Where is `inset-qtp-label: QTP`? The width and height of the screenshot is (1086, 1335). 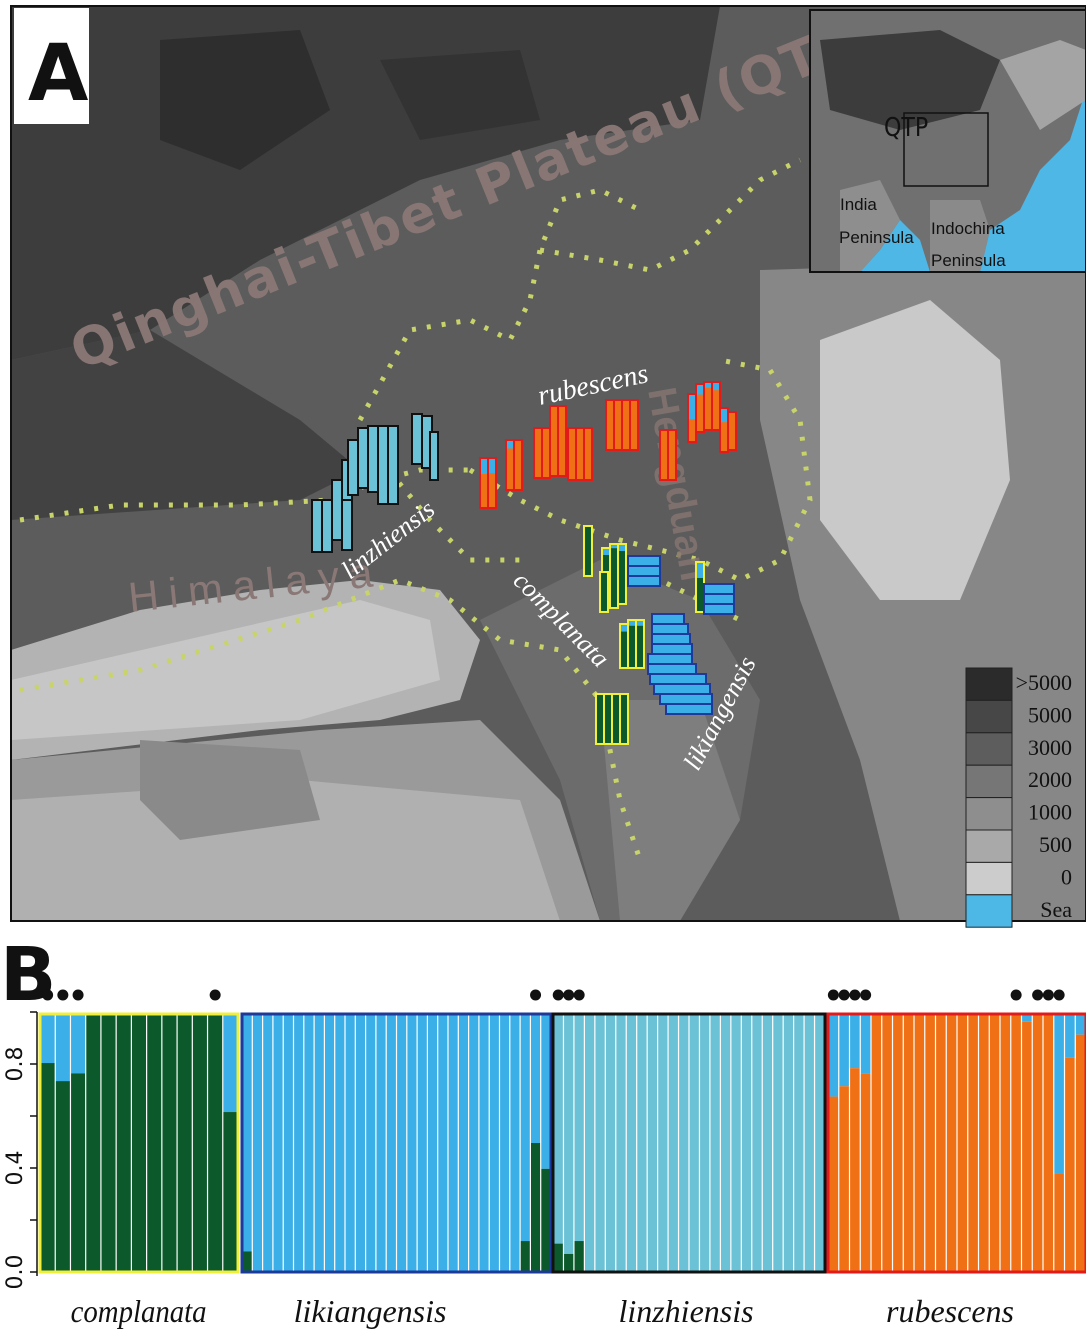 inset-qtp-label: QTP is located at coordinates (906, 127).